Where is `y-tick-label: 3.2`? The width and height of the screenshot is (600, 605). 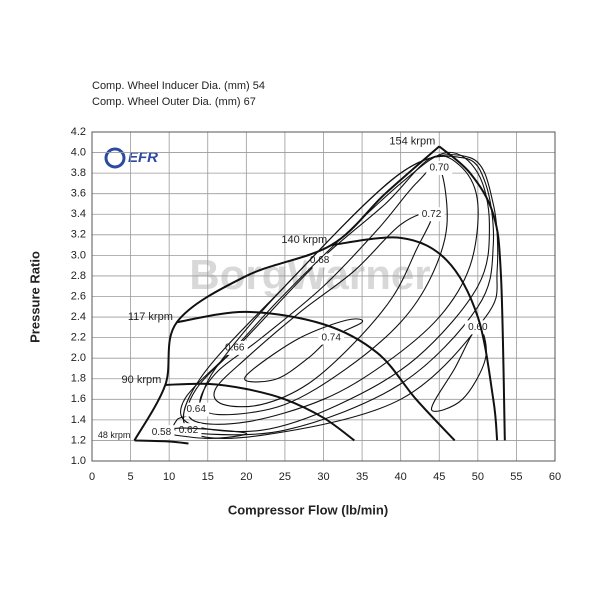 y-tick-label: 3.2 is located at coordinates (78, 235).